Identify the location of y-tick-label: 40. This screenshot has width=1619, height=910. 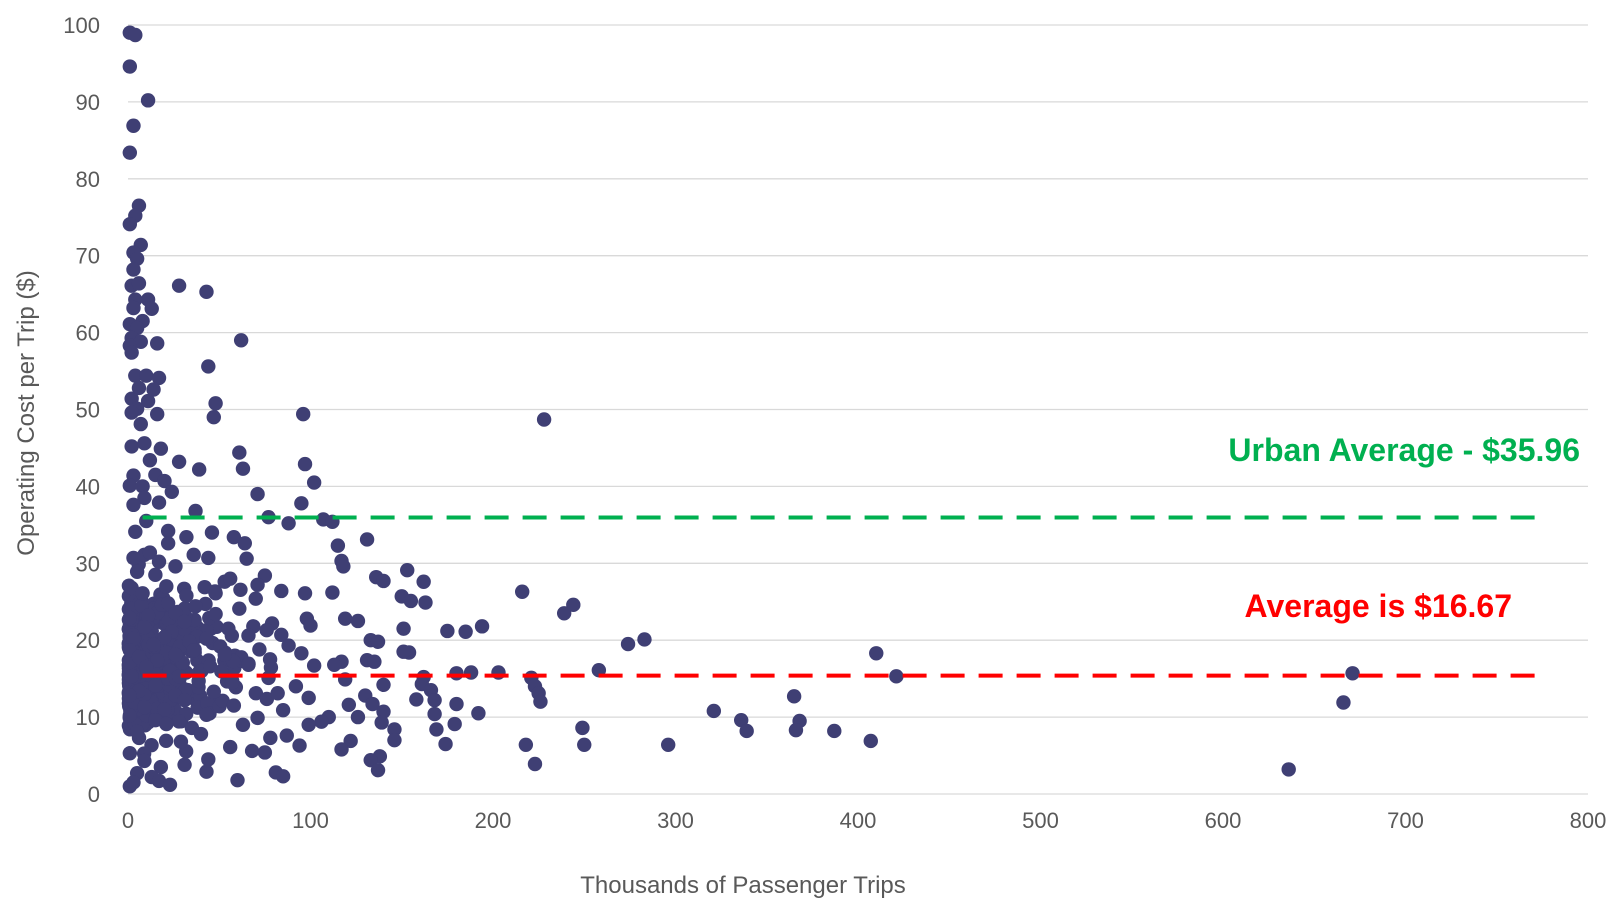
(88, 486).